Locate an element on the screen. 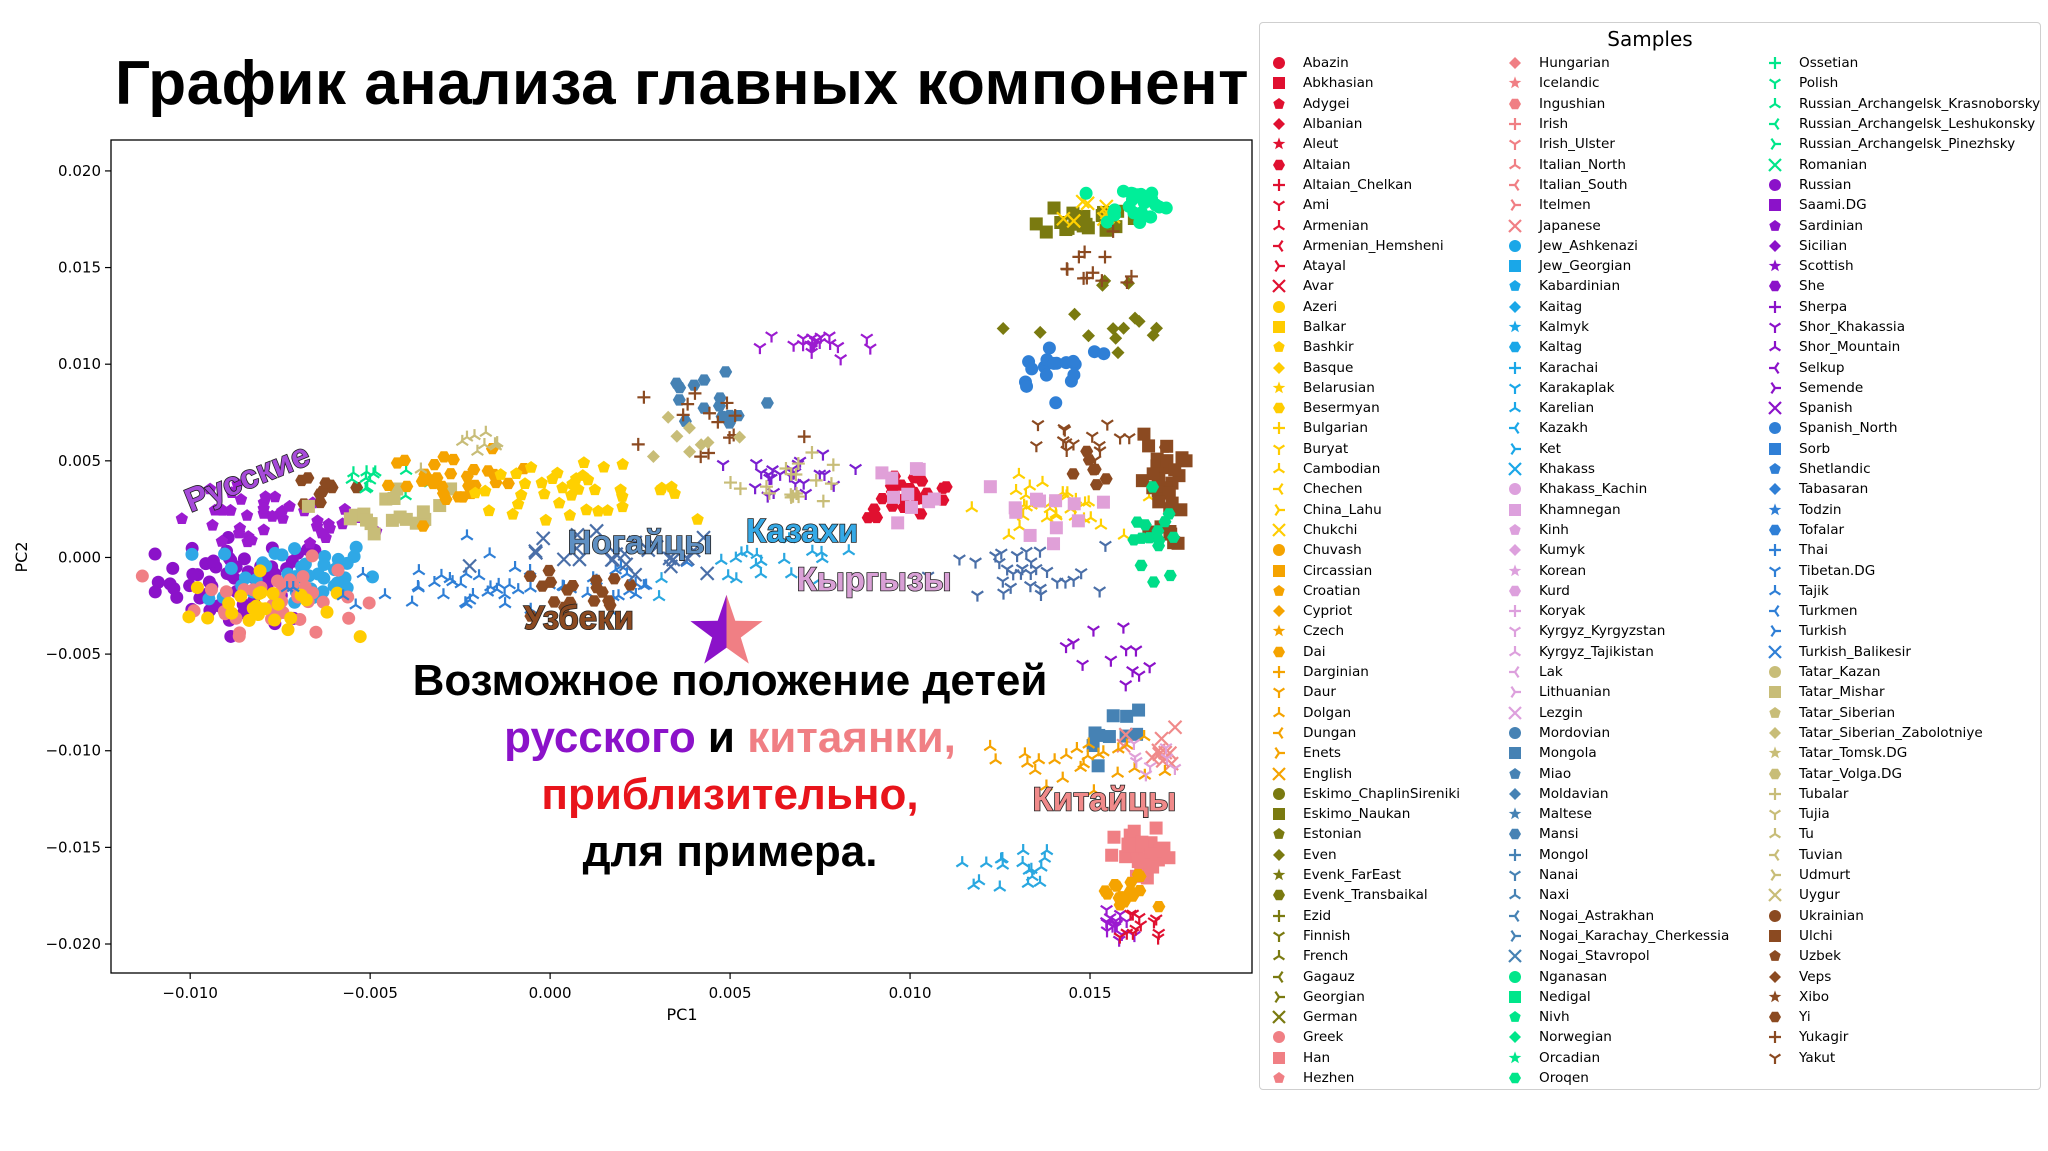 The image size is (2048, 1151). legend-item: Oroqen is located at coordinates (1634, 1078).